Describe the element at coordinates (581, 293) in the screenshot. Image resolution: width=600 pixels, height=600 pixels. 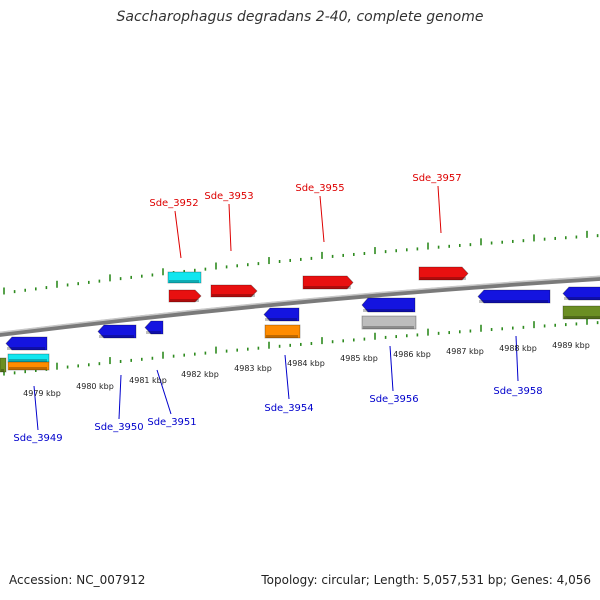
I see `gene-arrow-blue` at that location.